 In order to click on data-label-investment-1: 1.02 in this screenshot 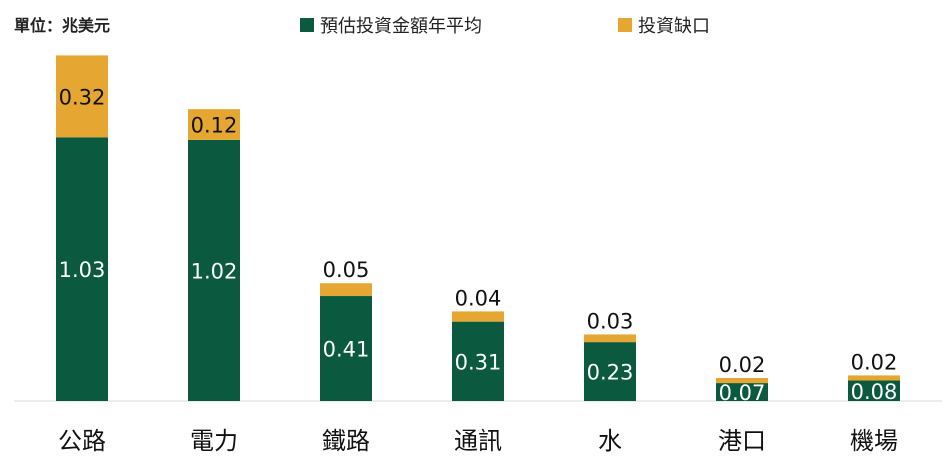, I will do `click(214, 271)`.